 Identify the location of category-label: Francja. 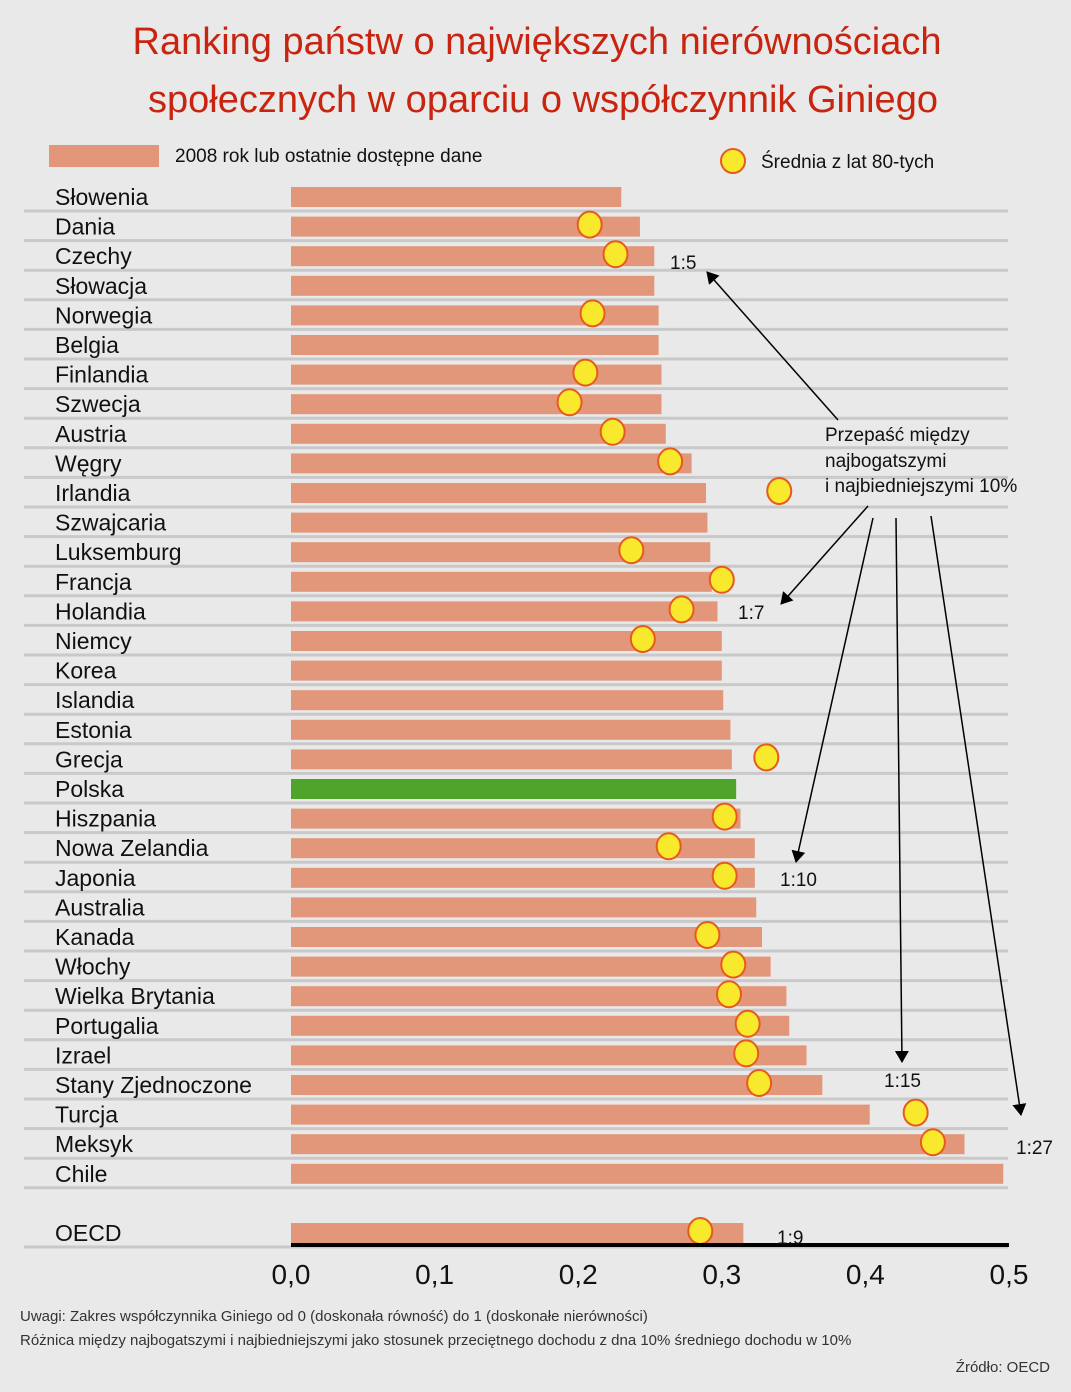
(93, 582).